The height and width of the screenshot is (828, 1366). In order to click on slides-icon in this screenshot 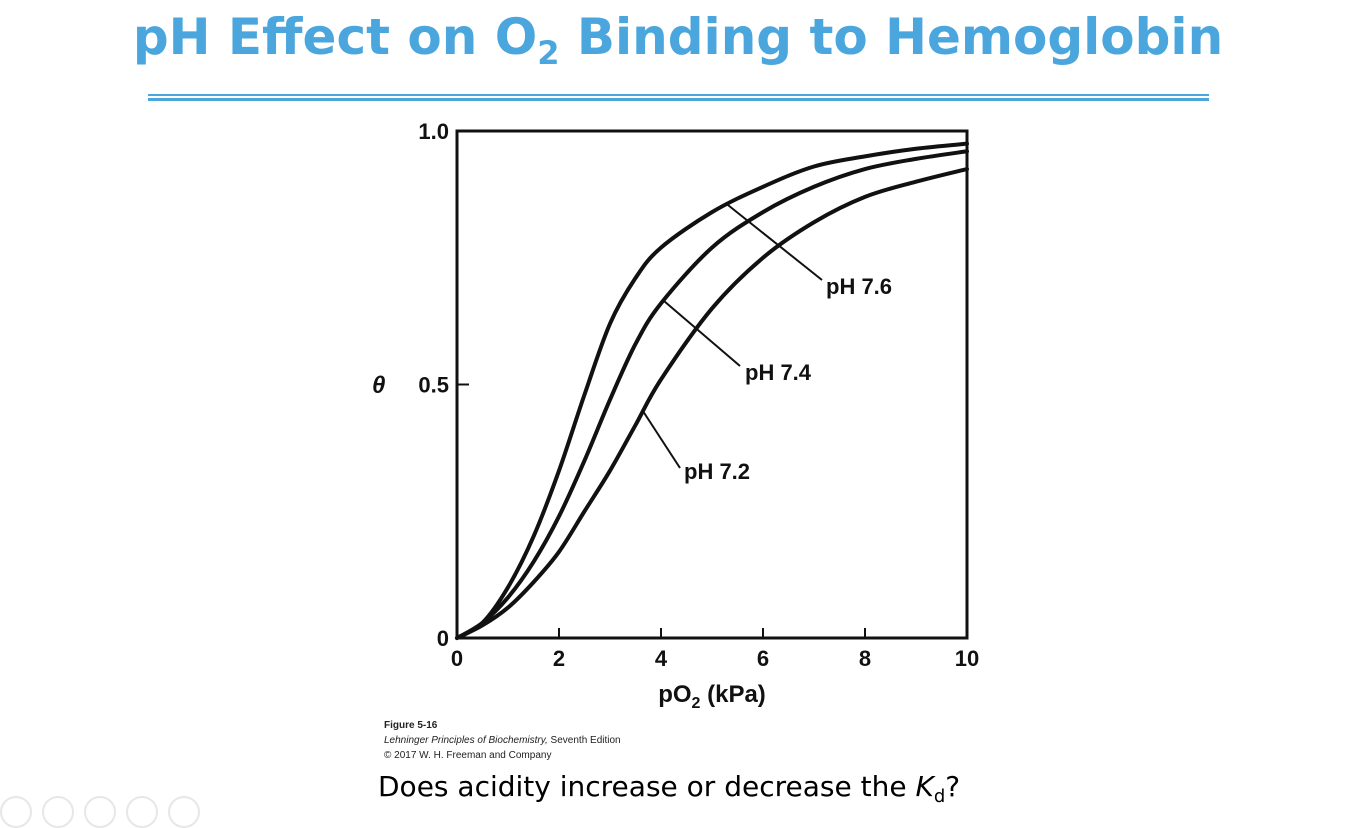, I will do `click(100, 812)`.